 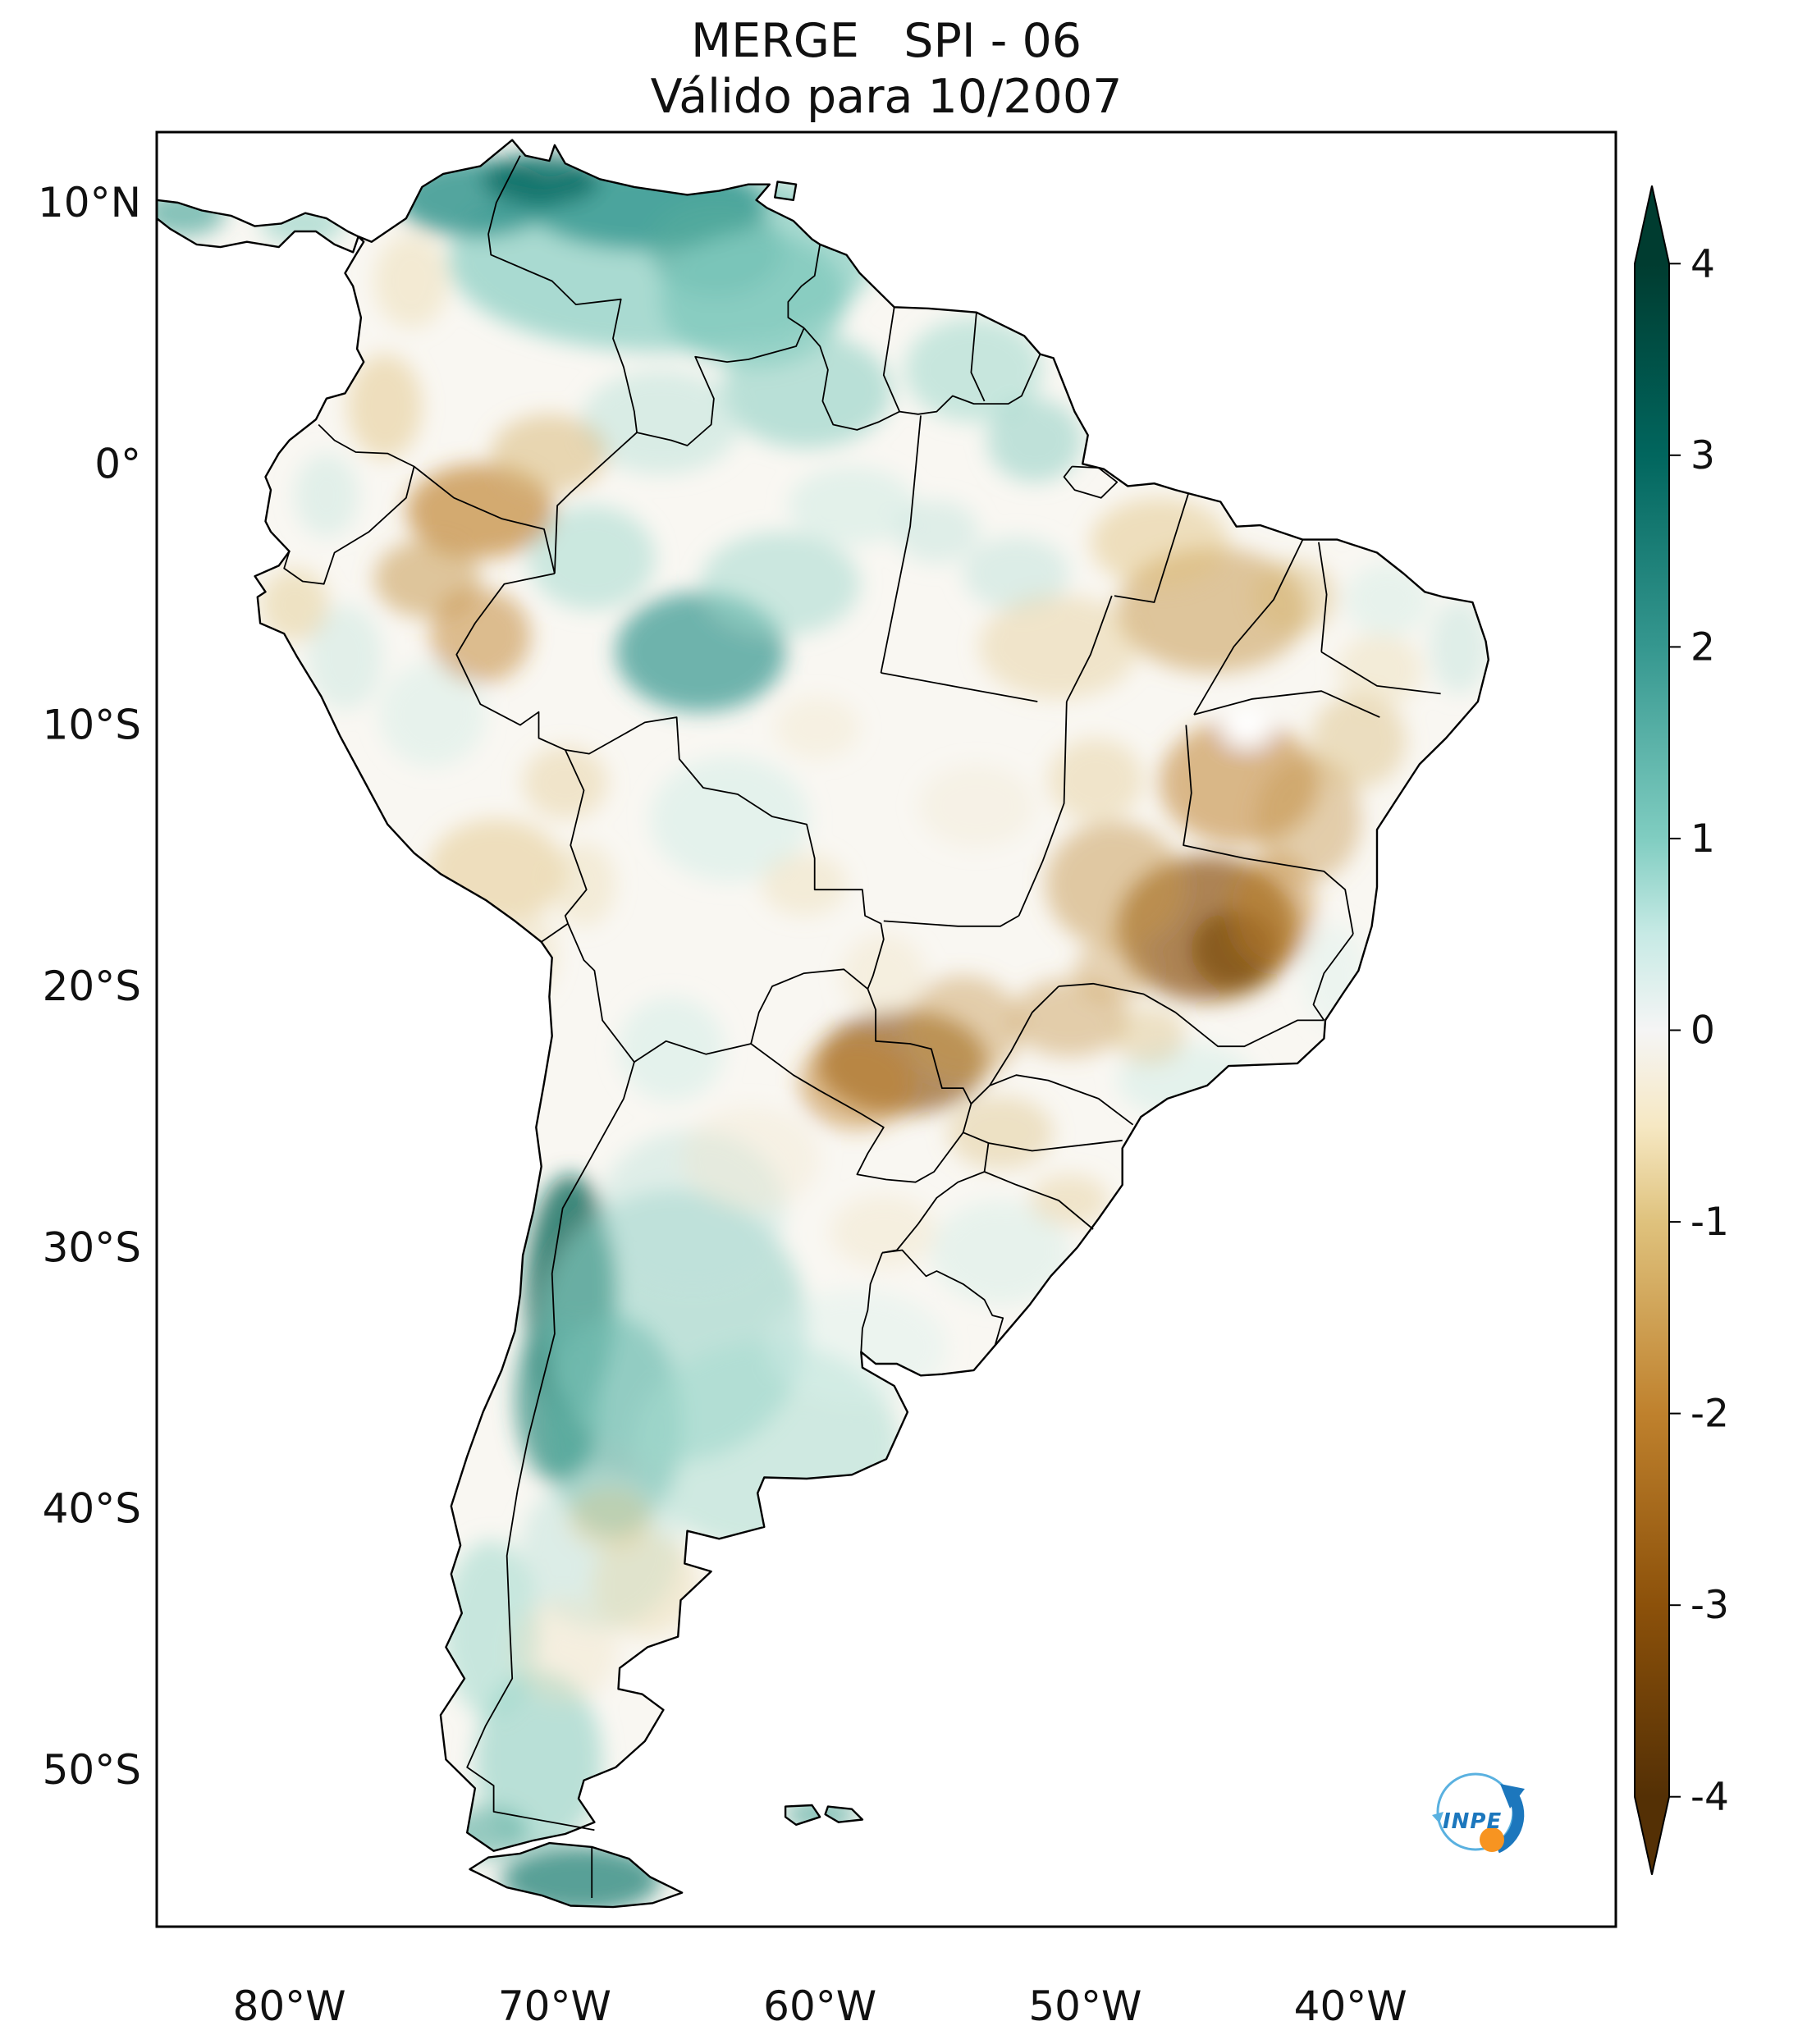 What do you see at coordinates (1492, 1839) in the screenshot?
I see `inpe-logo-orange-ball` at bounding box center [1492, 1839].